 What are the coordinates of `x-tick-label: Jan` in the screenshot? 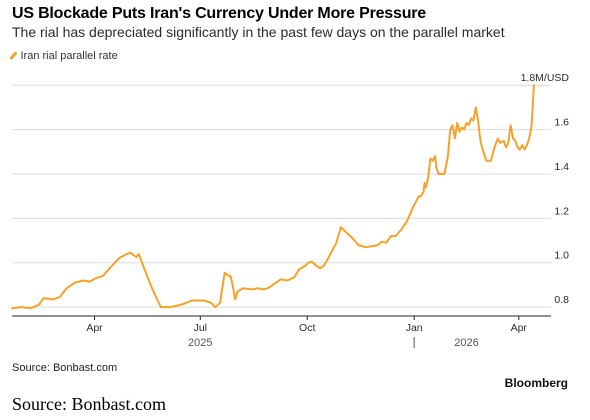 It's located at (414, 328).